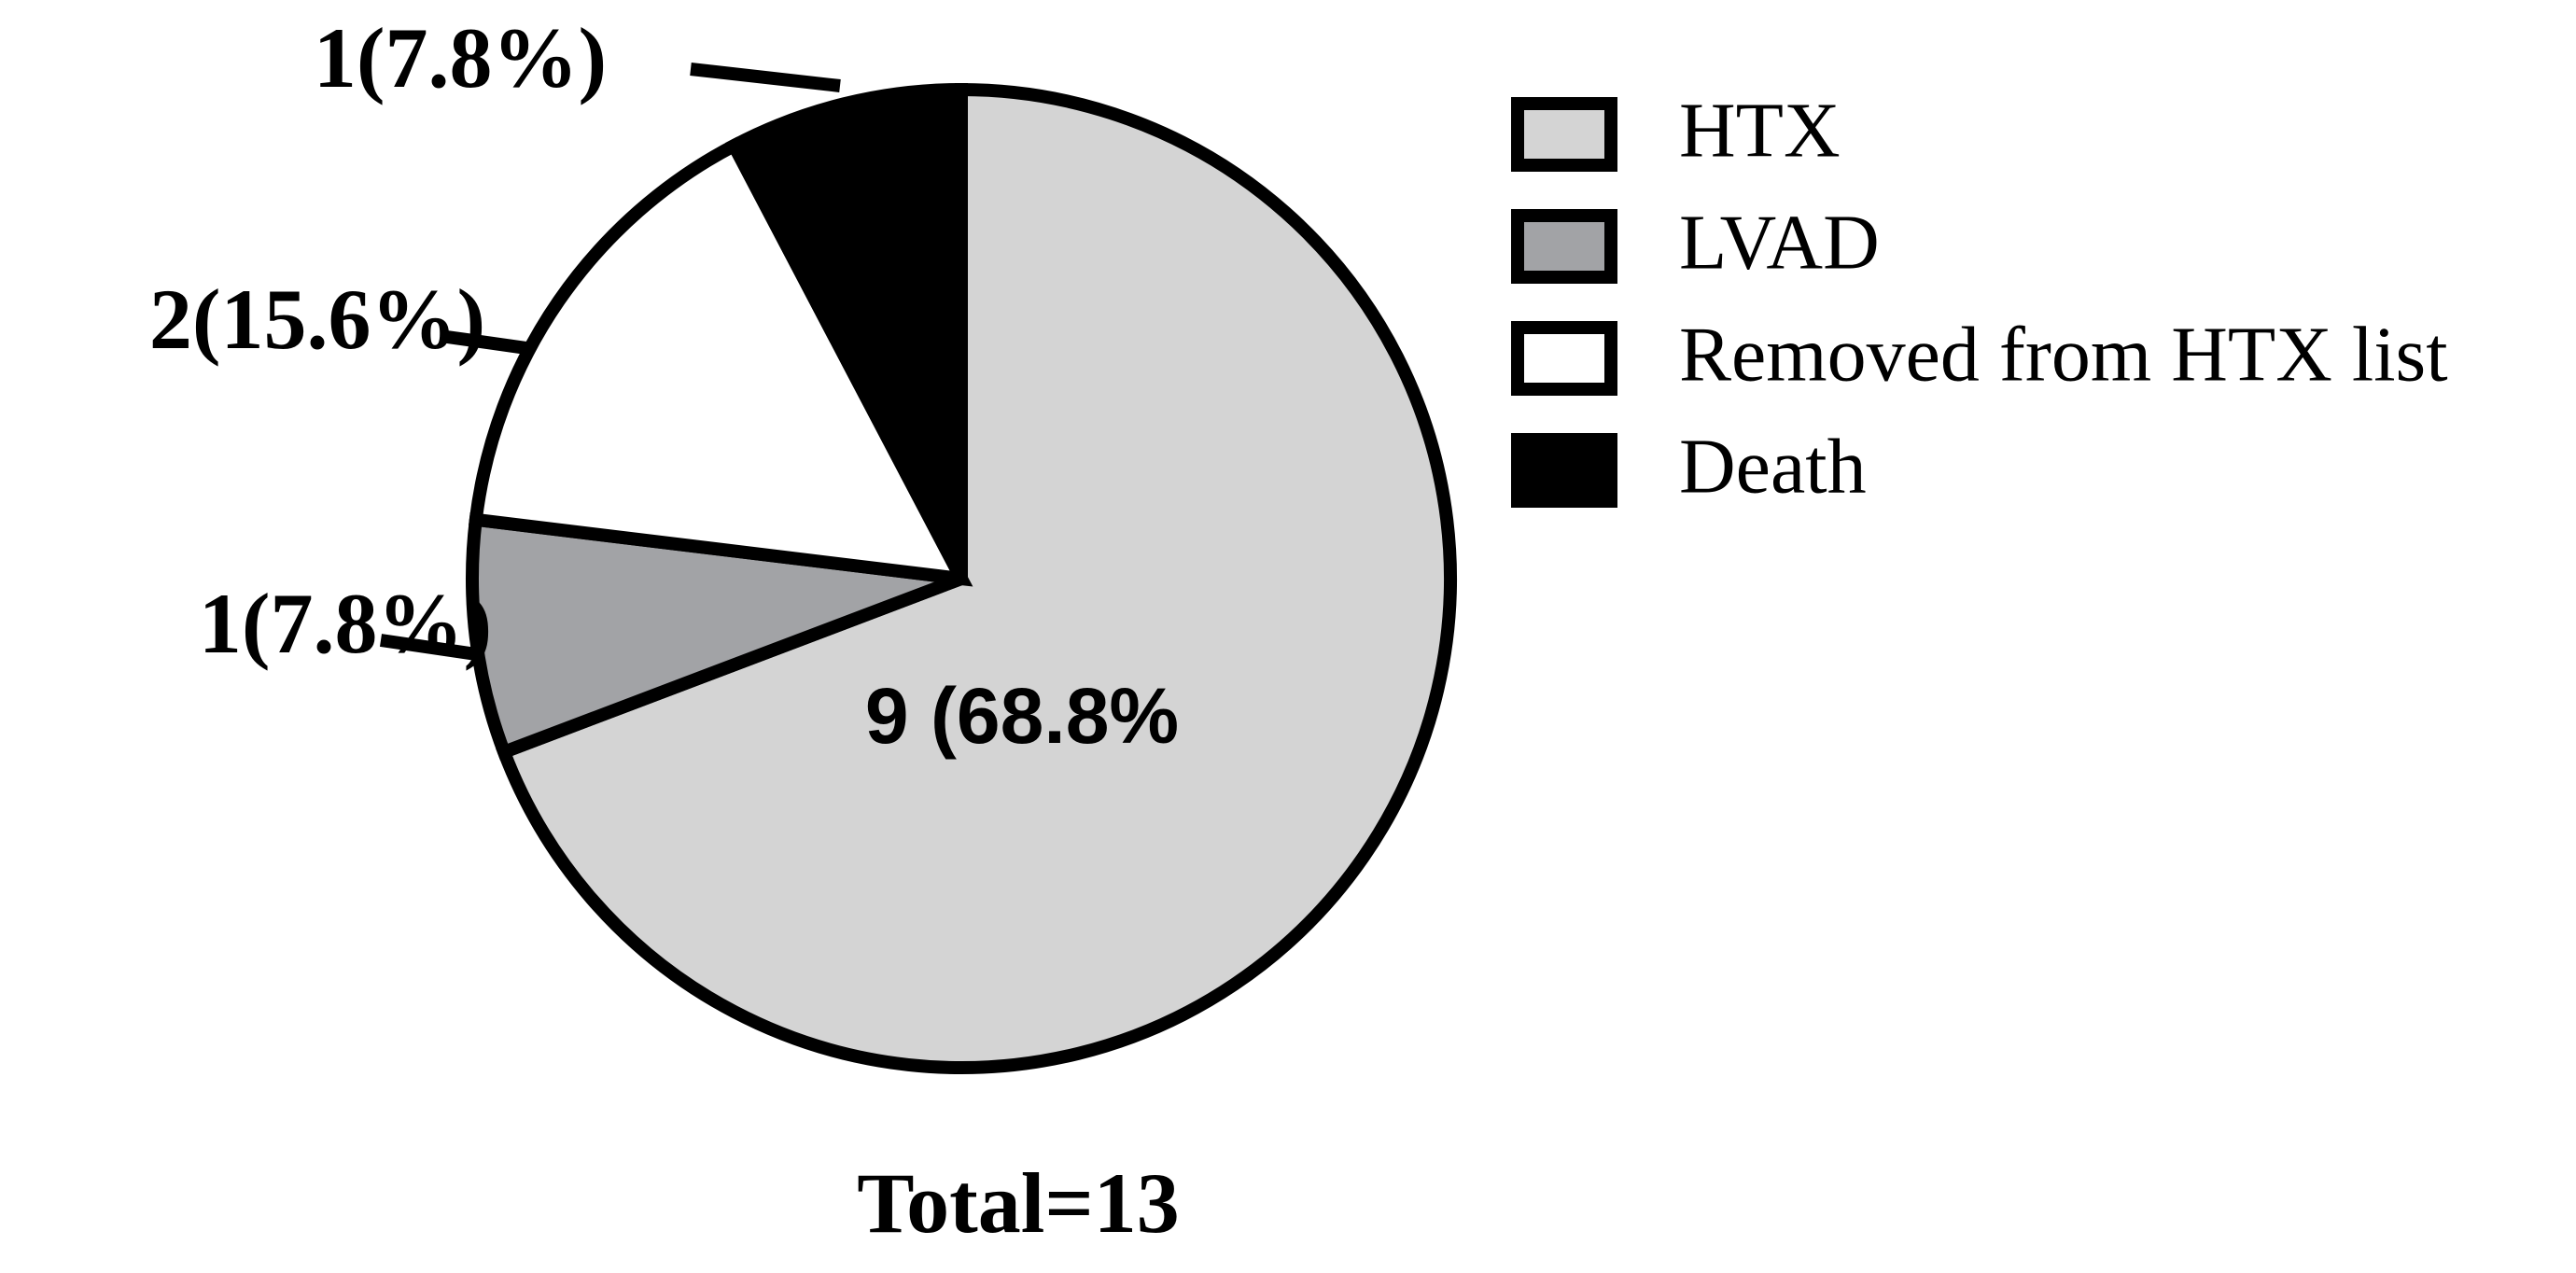 The height and width of the screenshot is (1273, 2576). What do you see at coordinates (1022, 716) in the screenshot?
I see `slice-label: 9 (68.8%` at bounding box center [1022, 716].